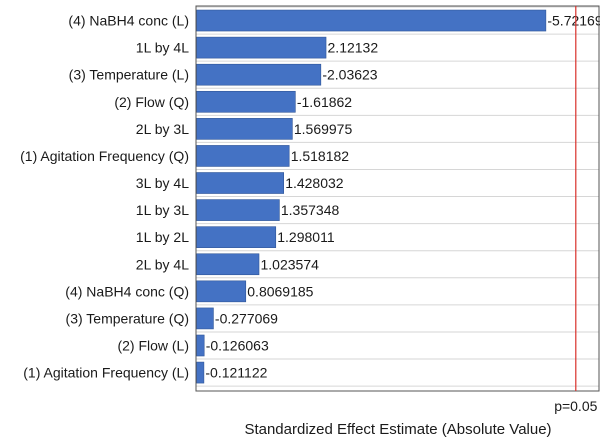 This screenshot has width=600, height=440. What do you see at coordinates (573, 21) in the screenshot?
I see `data-label: -5.72169` at bounding box center [573, 21].